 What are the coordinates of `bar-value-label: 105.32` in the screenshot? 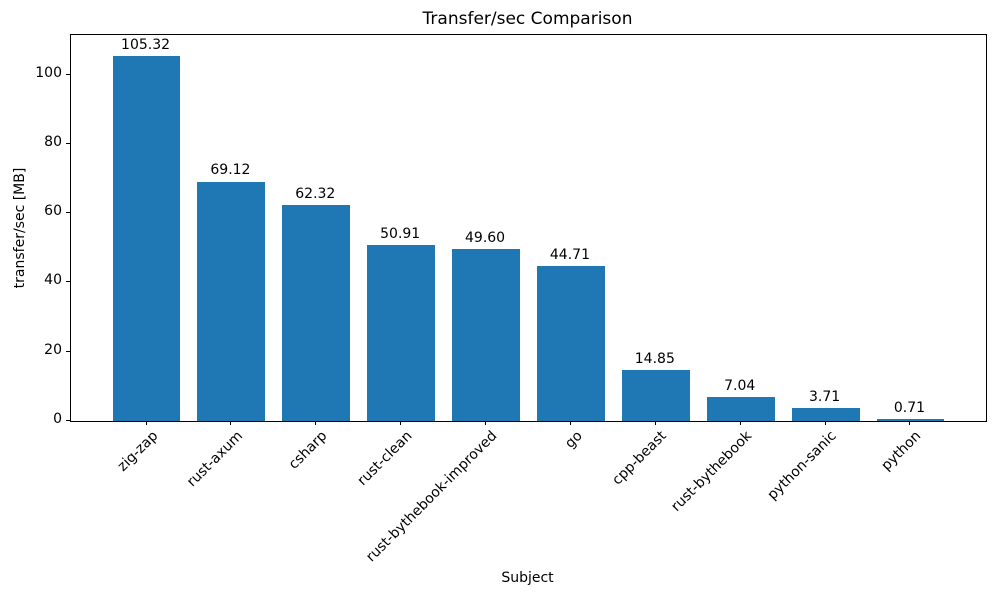 It's located at (146, 45).